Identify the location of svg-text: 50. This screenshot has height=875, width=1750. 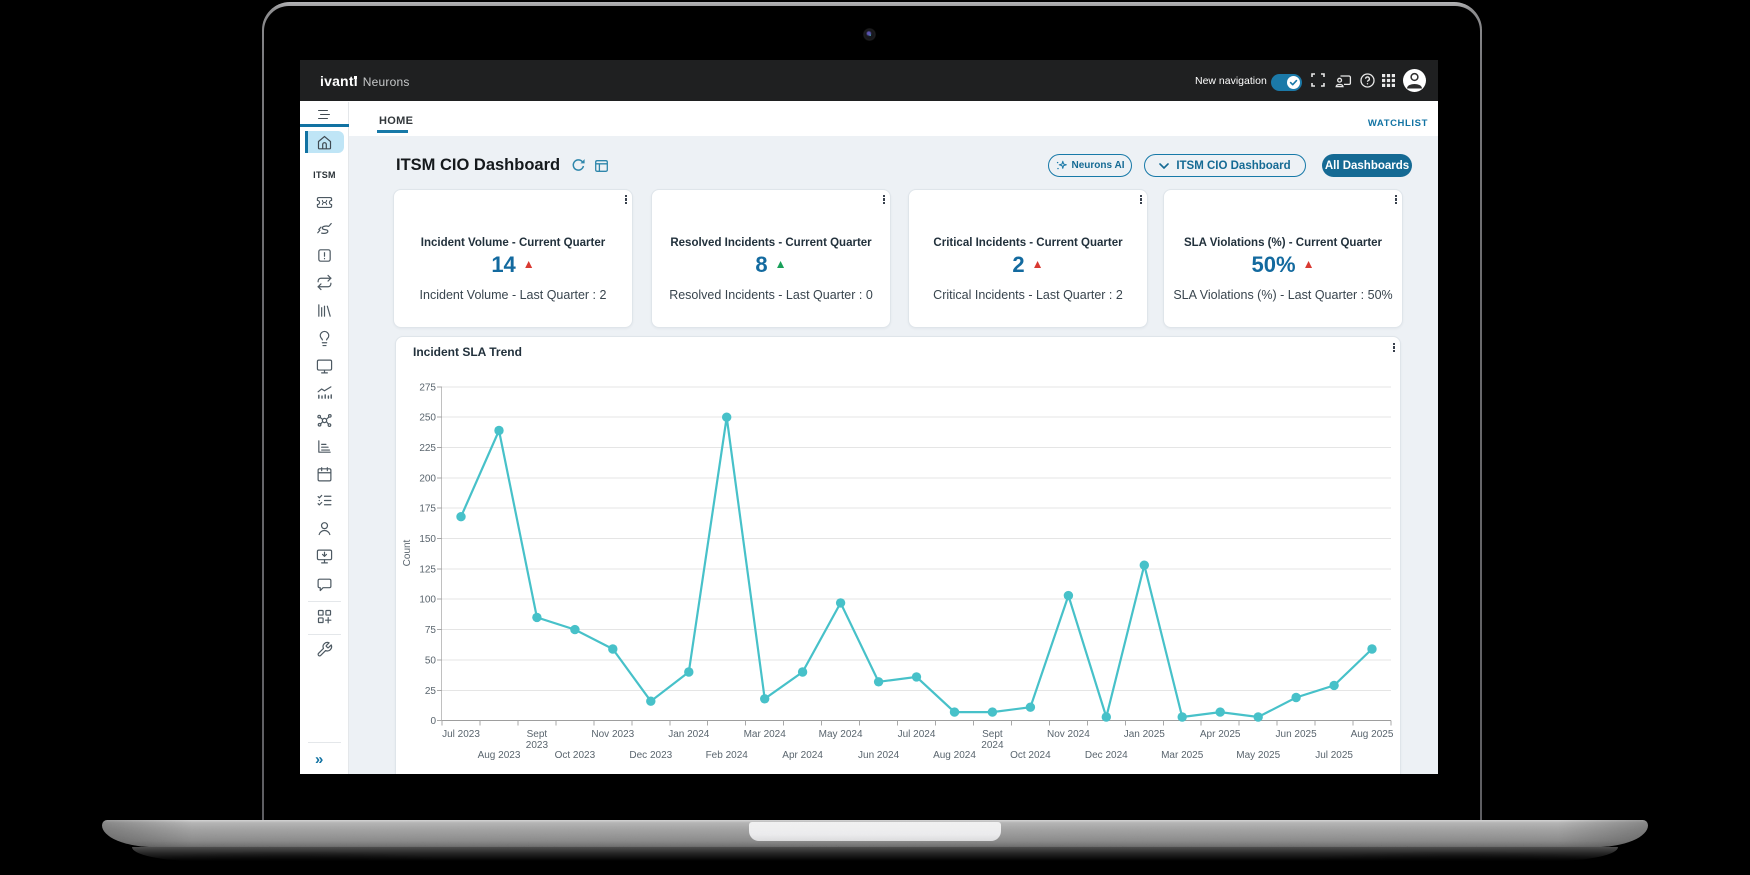
(431, 660).